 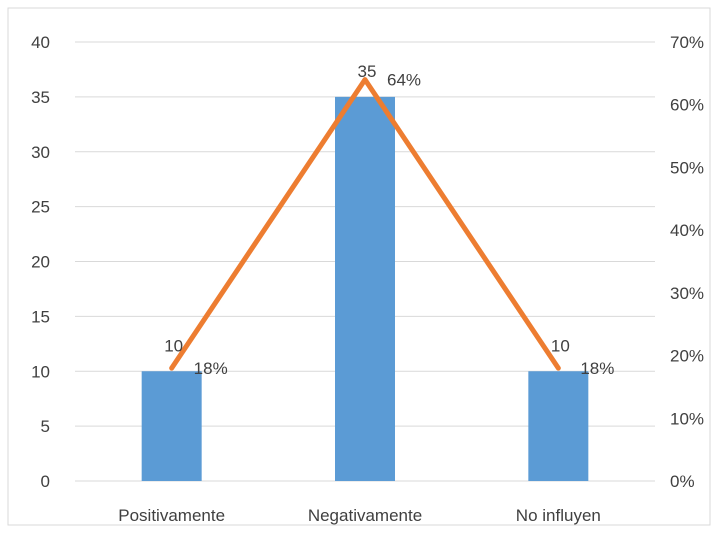 What do you see at coordinates (687, 105) in the screenshot?
I see `y2-tick-label: 60%` at bounding box center [687, 105].